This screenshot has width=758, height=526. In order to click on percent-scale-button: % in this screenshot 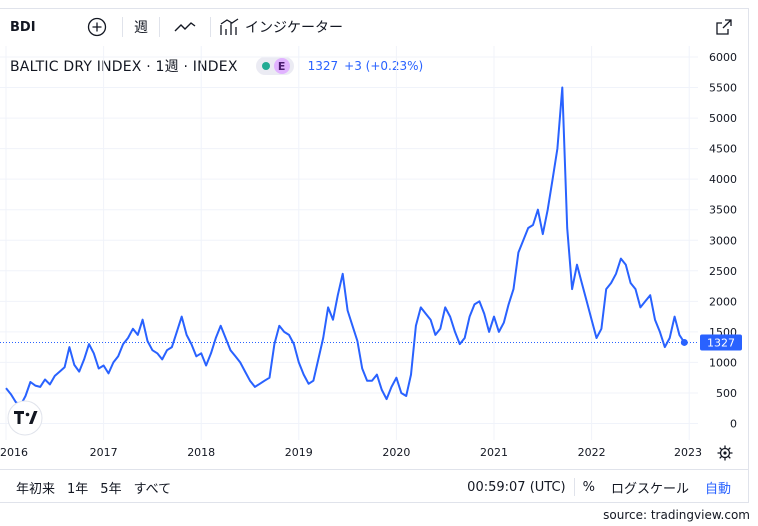, I will do `click(588, 487)`.